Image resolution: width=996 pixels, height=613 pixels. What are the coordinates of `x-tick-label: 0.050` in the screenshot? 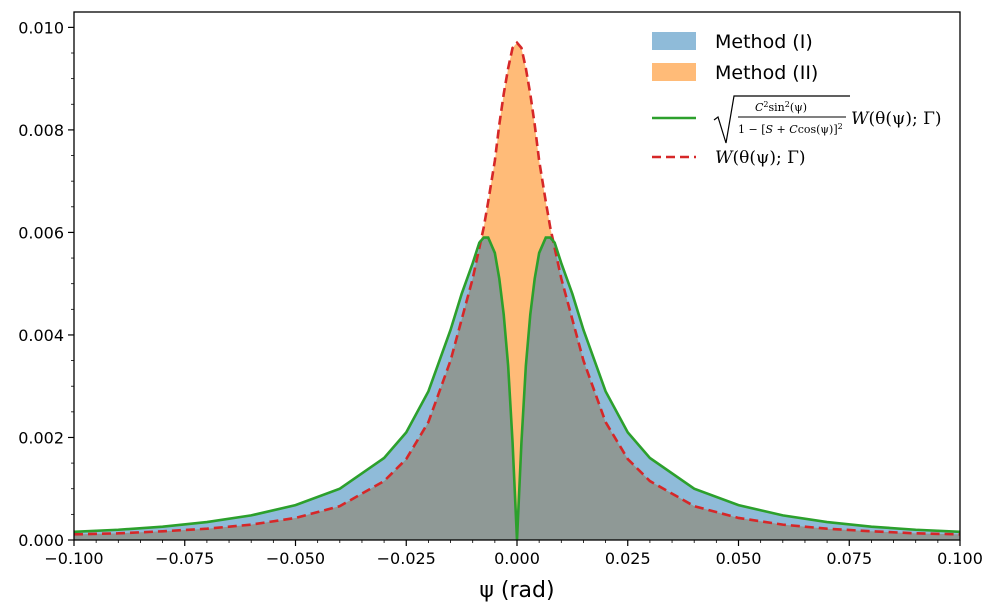 It's located at (739, 558).